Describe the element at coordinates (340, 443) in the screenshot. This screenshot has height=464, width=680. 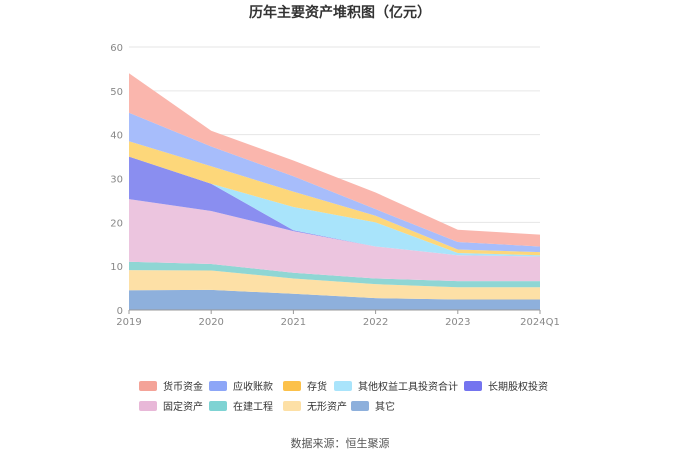
I see `data-source-note: 数据来源：恒生聚源` at that location.